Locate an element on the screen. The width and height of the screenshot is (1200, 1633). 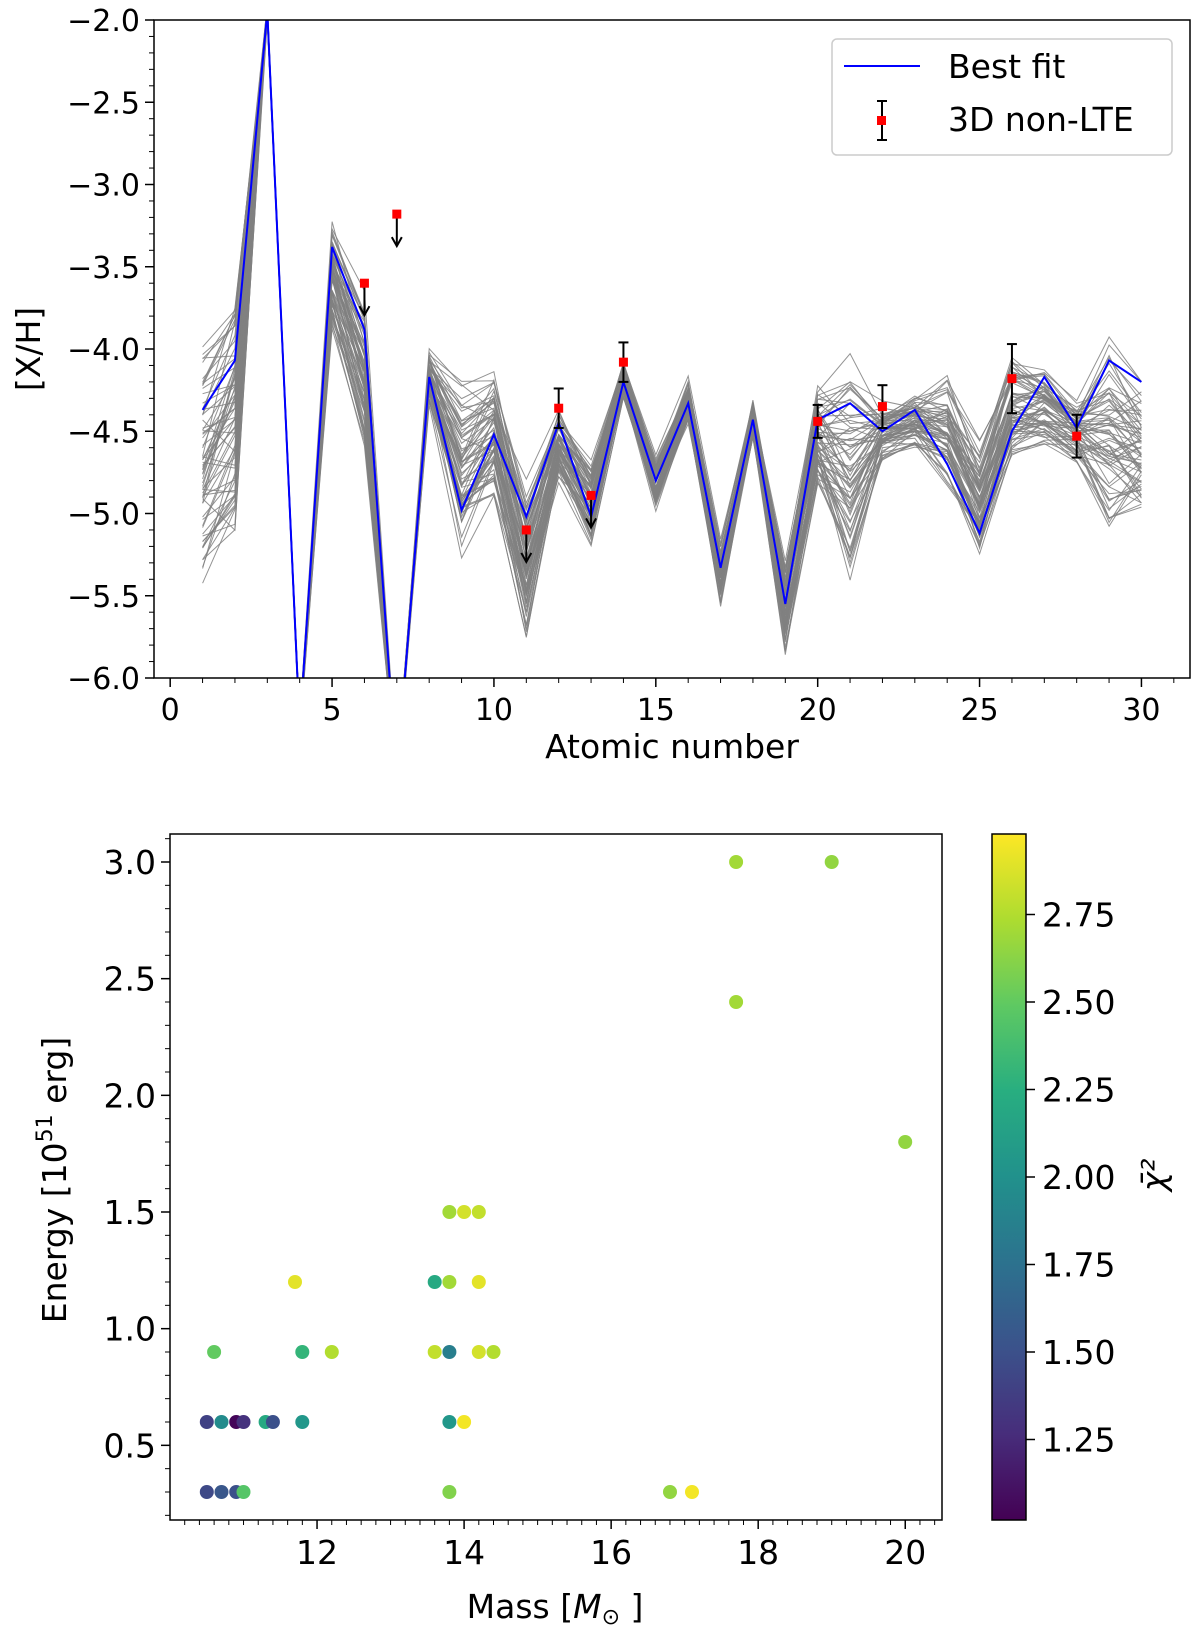
colorbar-tick-label: 2.50 is located at coordinates (1078, 1002).